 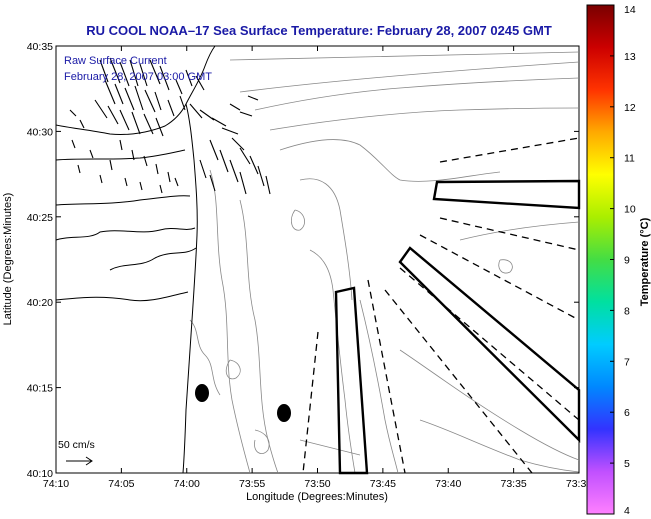 What do you see at coordinates (252, 484) in the screenshot?
I see `x-tick-label: 73:55` at bounding box center [252, 484].